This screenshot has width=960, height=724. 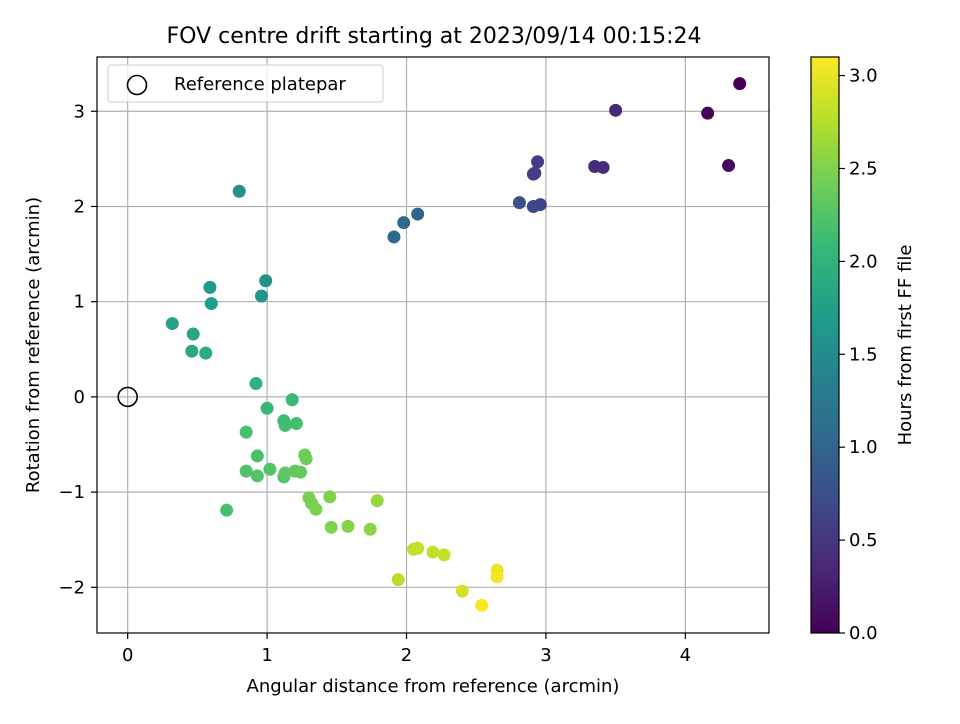 What do you see at coordinates (433, 686) in the screenshot?
I see `x-axis-label: Angular distance from reference (arcmin)` at bounding box center [433, 686].